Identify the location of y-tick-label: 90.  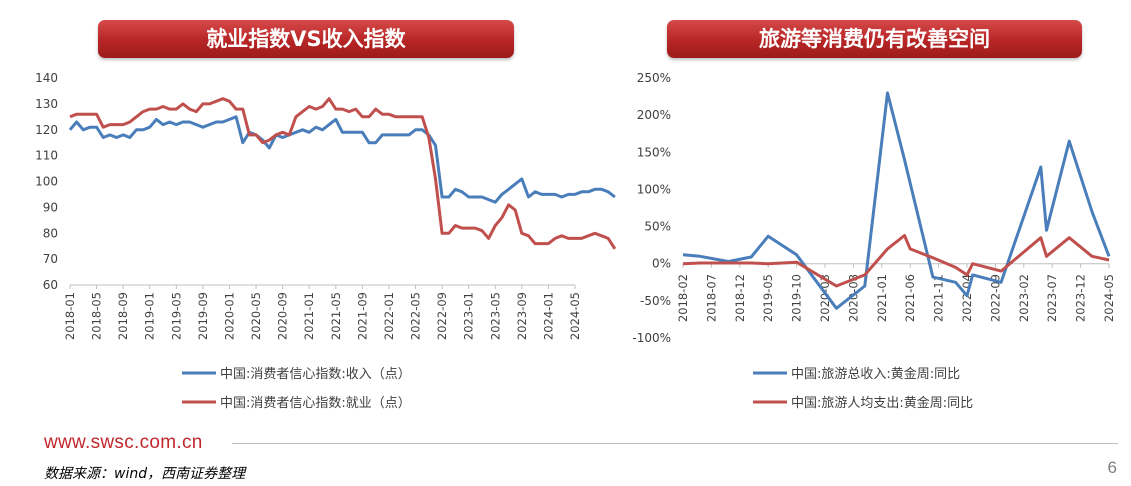
(50, 207).